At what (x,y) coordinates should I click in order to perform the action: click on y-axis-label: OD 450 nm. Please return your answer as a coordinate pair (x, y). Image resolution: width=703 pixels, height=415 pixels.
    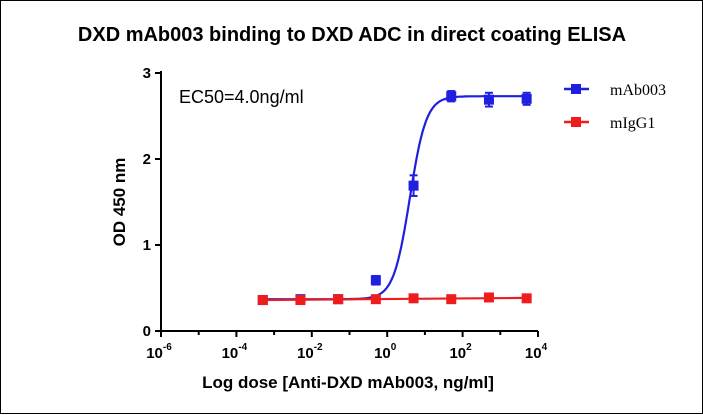
    Looking at the image, I should click on (119, 202).